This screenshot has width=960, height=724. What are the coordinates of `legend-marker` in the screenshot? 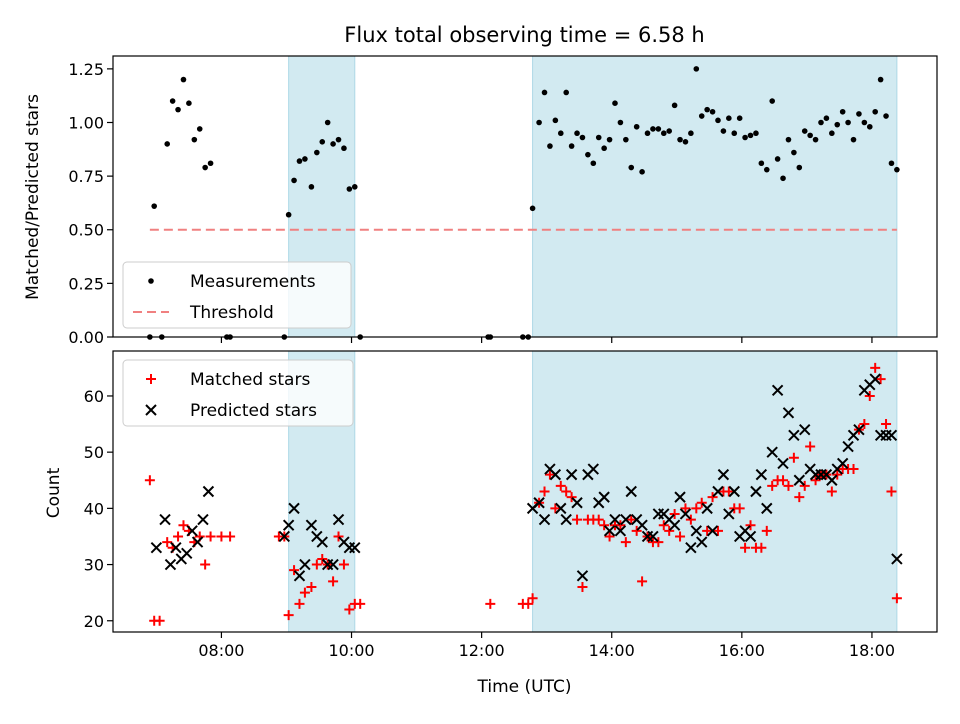 It's located at (151, 281).